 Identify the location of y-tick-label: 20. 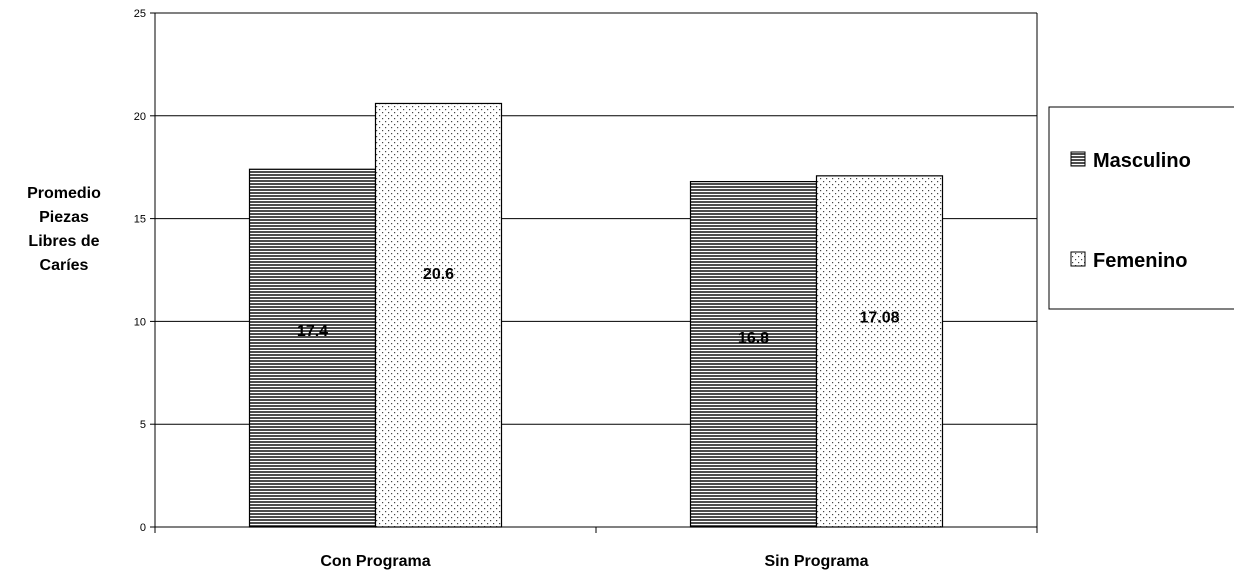
(140, 117).